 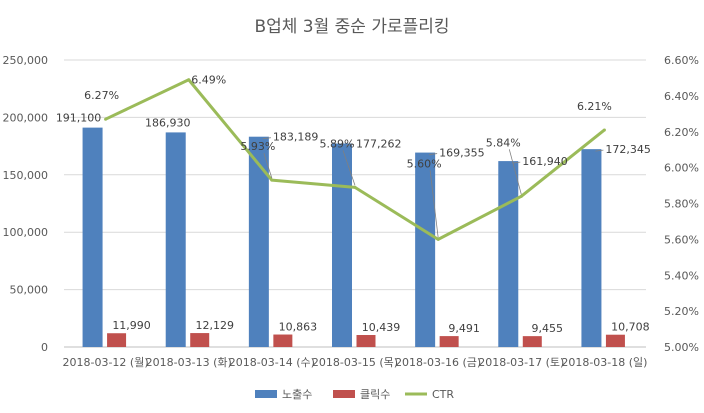 What do you see at coordinates (26, 232) in the screenshot?
I see `y-left-tick-label: 100,000` at bounding box center [26, 232].